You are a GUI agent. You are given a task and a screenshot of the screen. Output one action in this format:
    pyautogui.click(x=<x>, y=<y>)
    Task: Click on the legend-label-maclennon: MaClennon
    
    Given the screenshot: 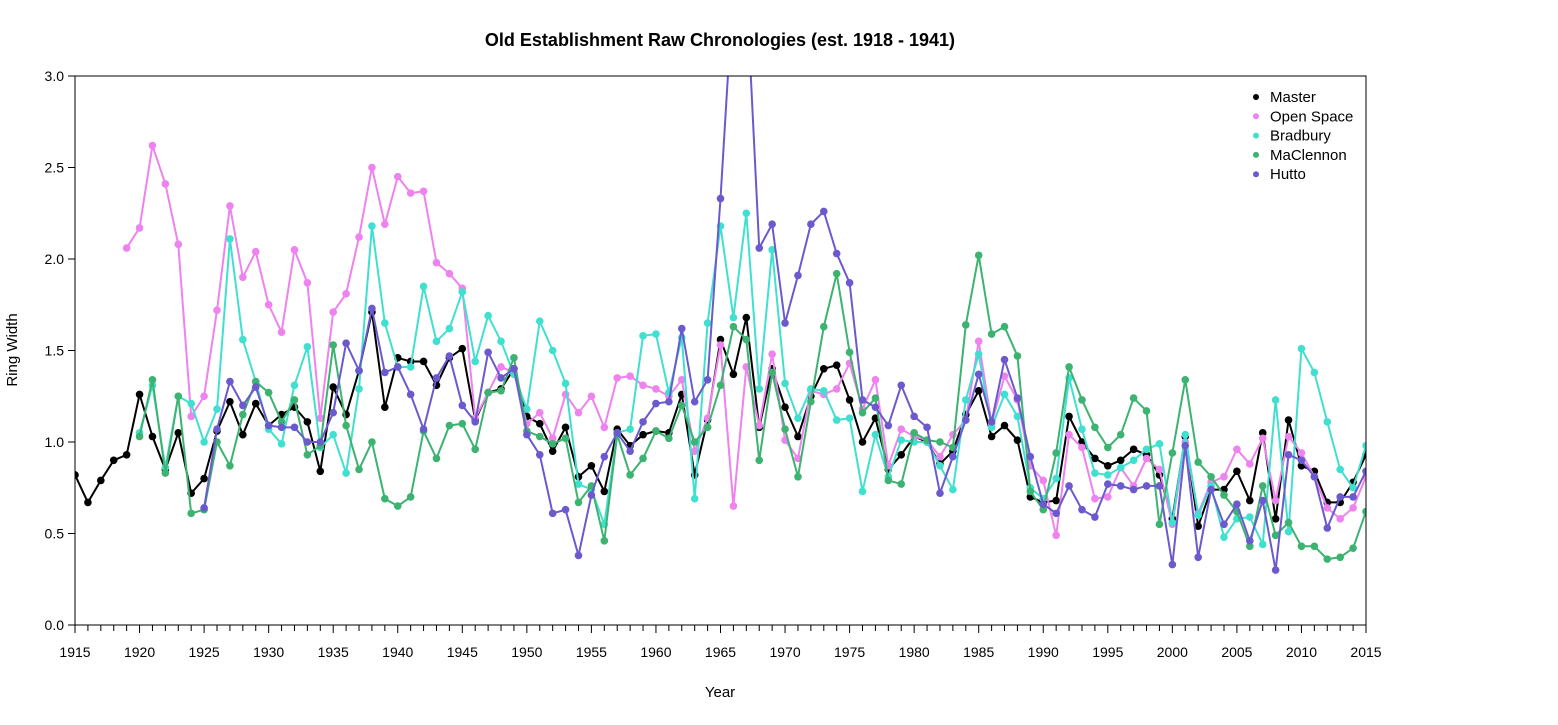 What is the action you would take?
    pyautogui.click(x=1308, y=155)
    